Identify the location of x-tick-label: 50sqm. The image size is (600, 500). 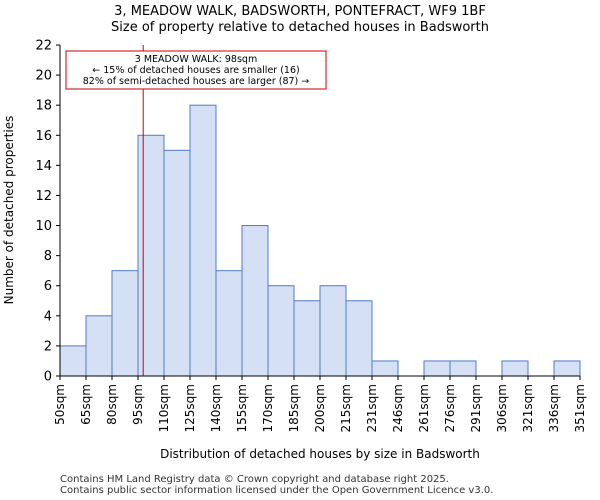
(60, 404).